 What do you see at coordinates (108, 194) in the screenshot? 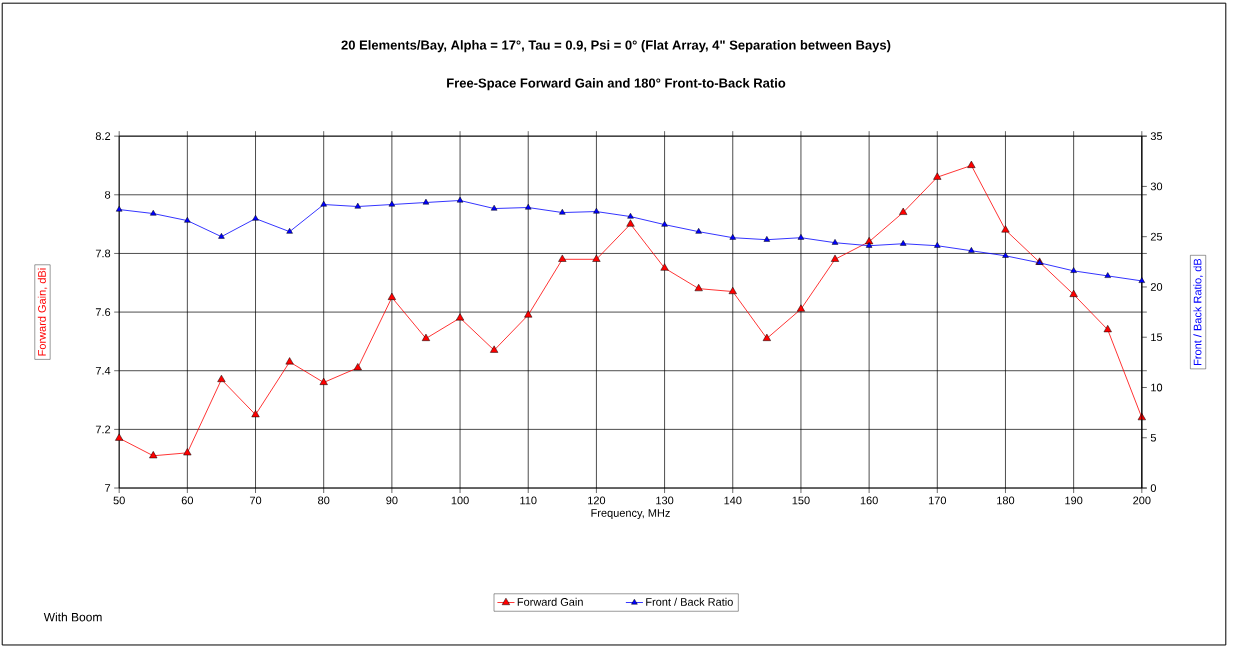
I see `y-tick-label: 8` at bounding box center [108, 194].